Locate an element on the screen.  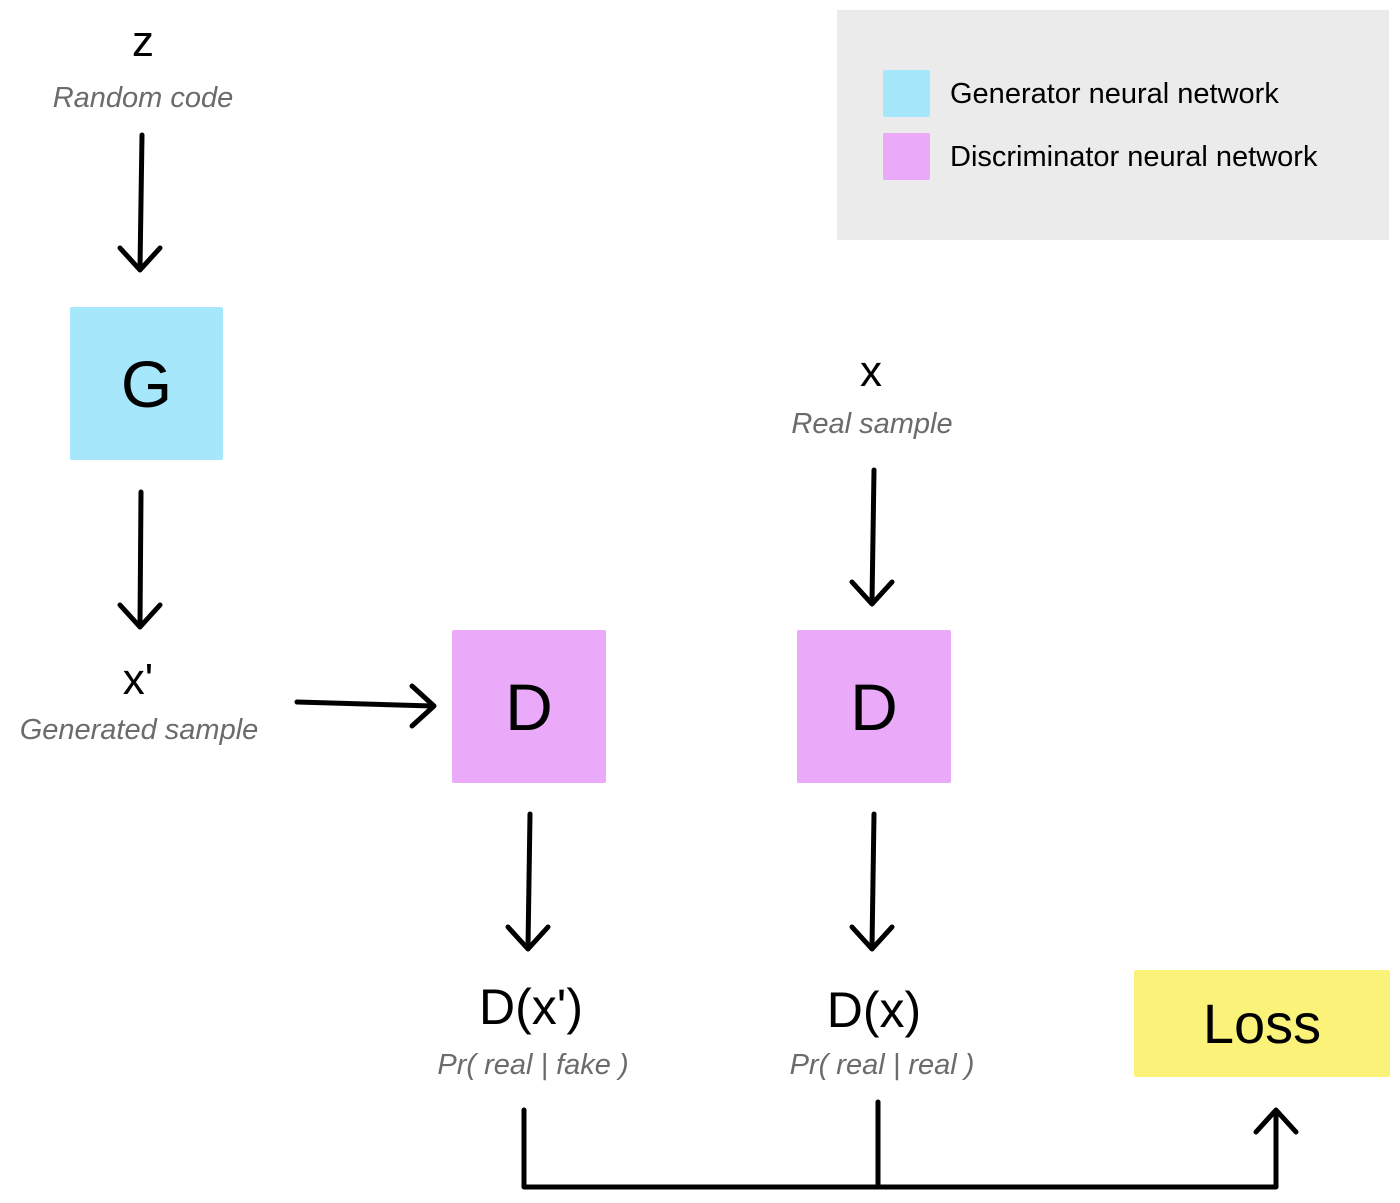
x-symbol: x is located at coordinates (871, 371).